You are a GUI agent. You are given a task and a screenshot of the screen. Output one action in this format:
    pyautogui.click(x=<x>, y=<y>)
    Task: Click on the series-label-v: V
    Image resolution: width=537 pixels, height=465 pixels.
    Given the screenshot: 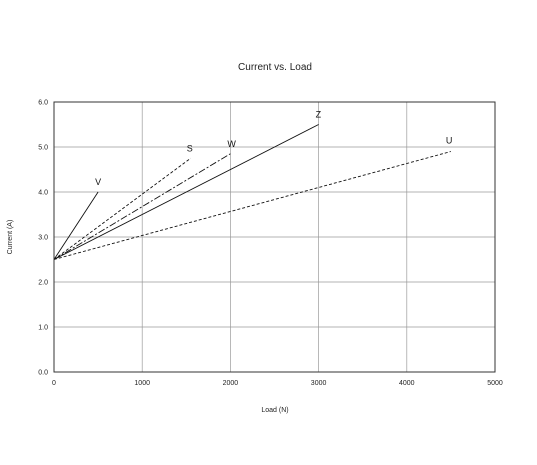 What is the action you would take?
    pyautogui.click(x=98, y=182)
    